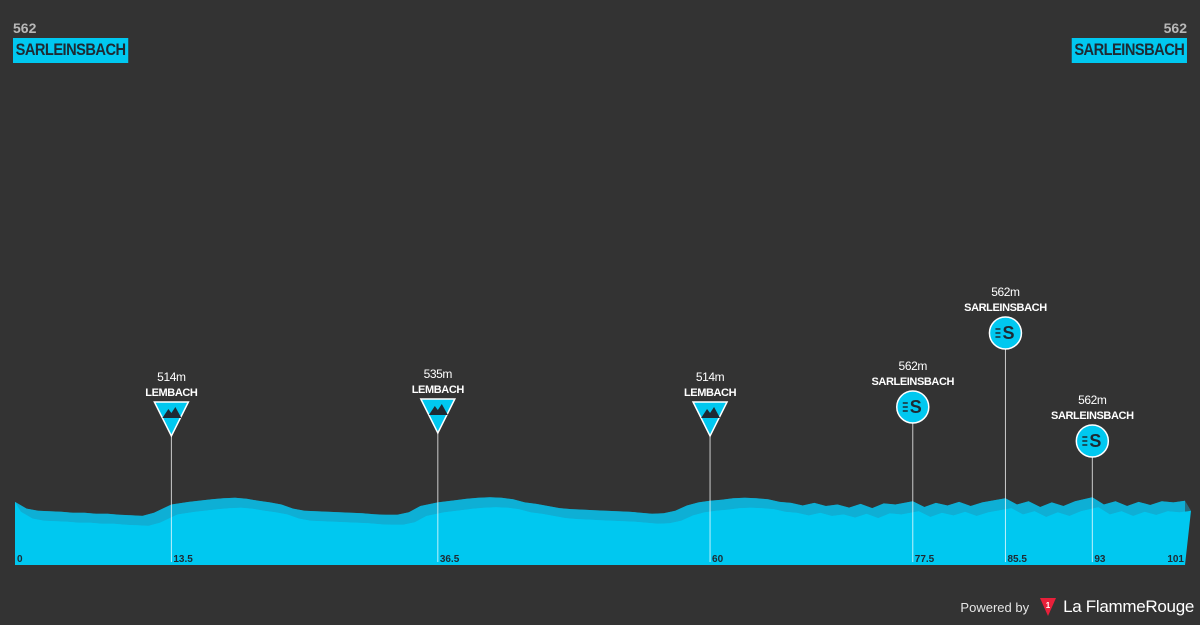  I want to click on x-tick-label: 60, so click(718, 559).